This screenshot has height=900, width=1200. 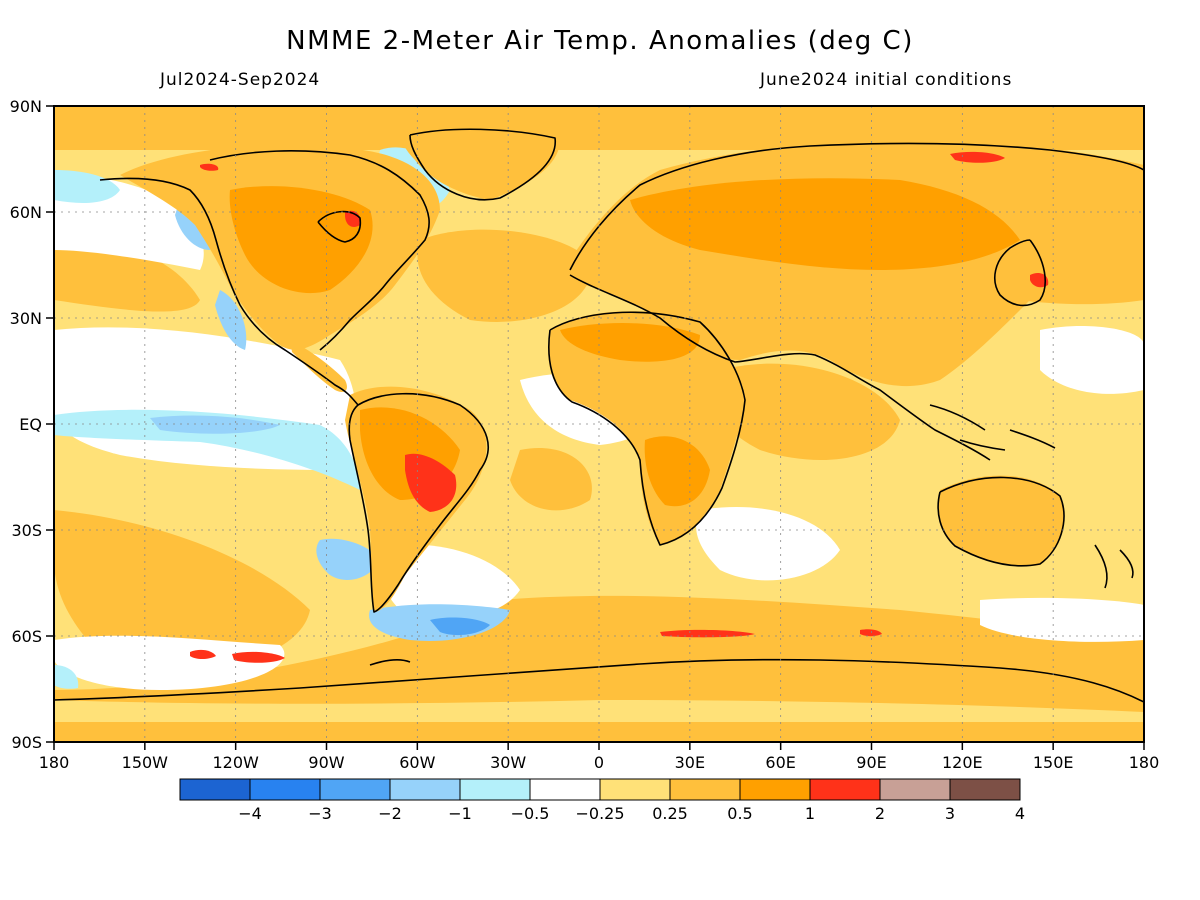 What do you see at coordinates (992, 427) in the screenshot?
I see `coast-maritime-continent` at bounding box center [992, 427].